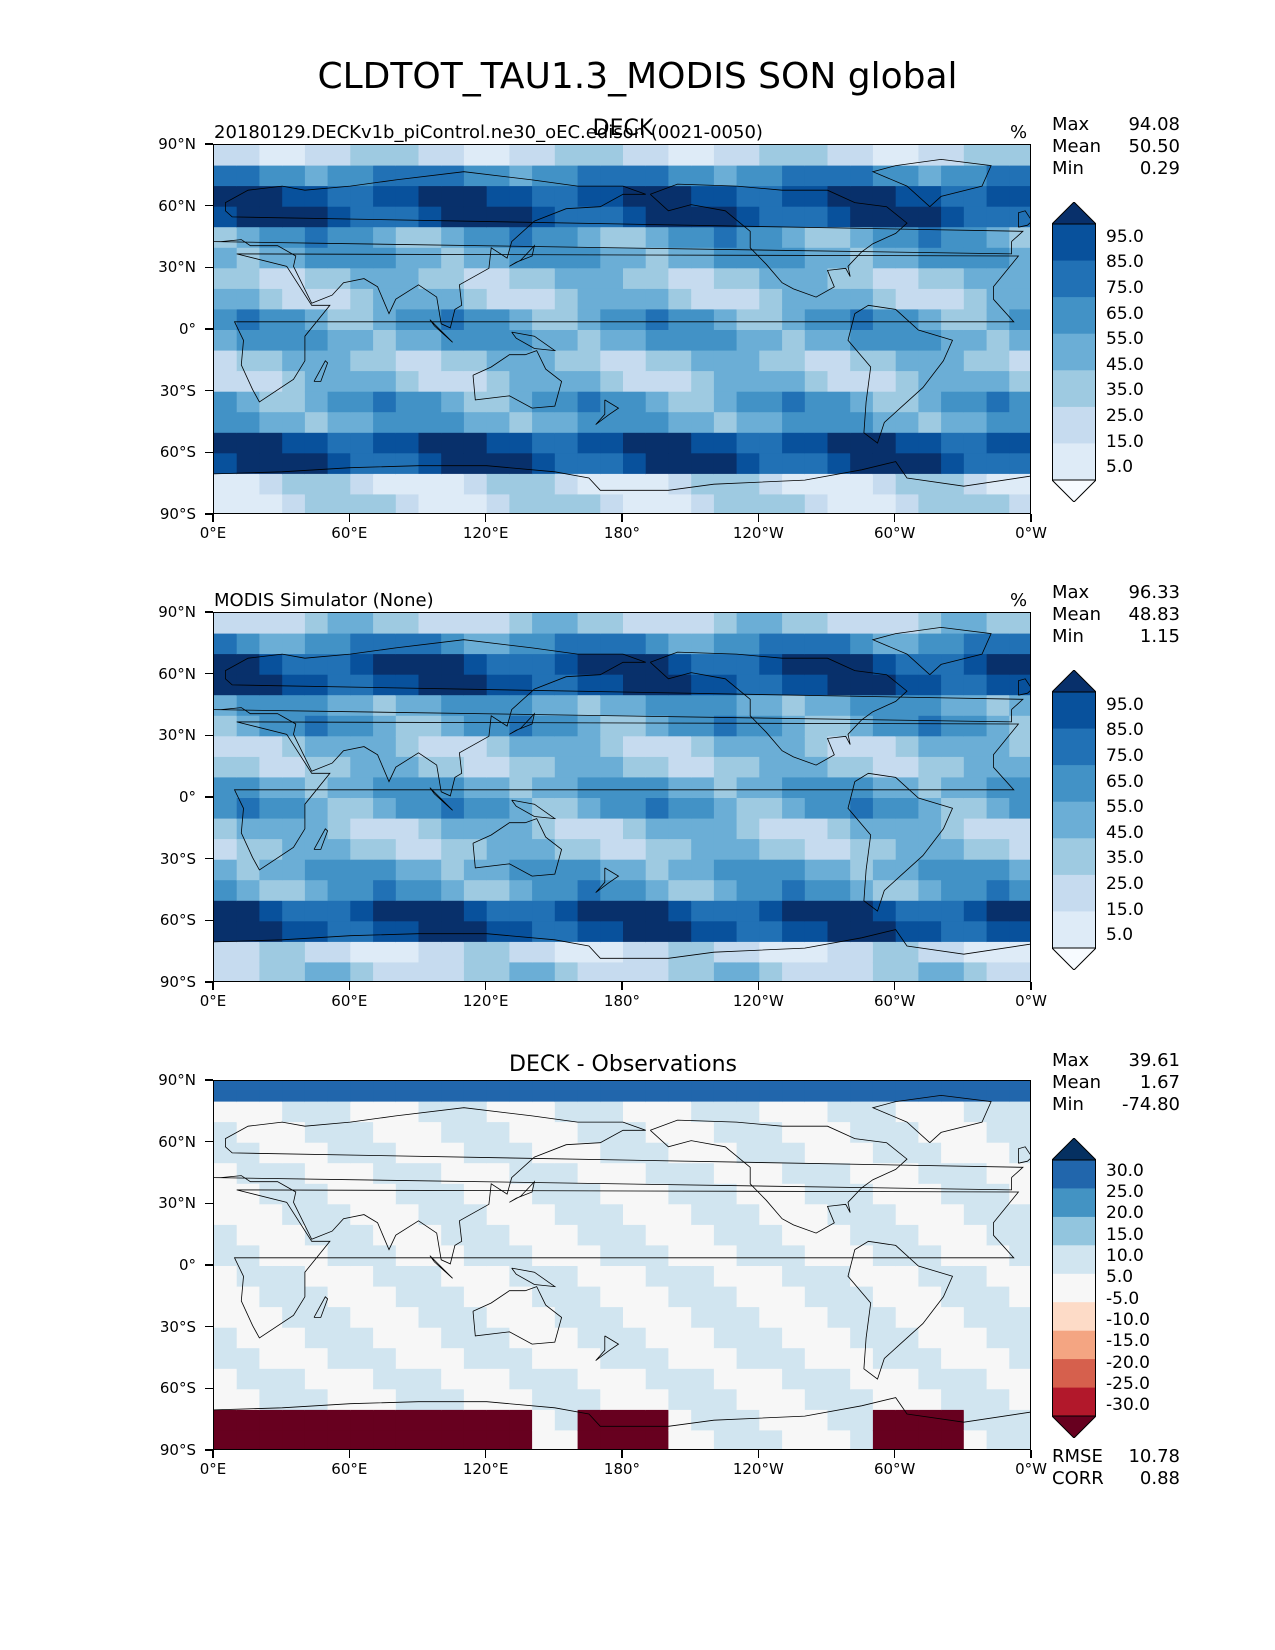  What do you see at coordinates (1116, 615) in the screenshot?
I see `stats-box: Max 96.33 Mean 48.83 Min 1.15` at bounding box center [1116, 615].